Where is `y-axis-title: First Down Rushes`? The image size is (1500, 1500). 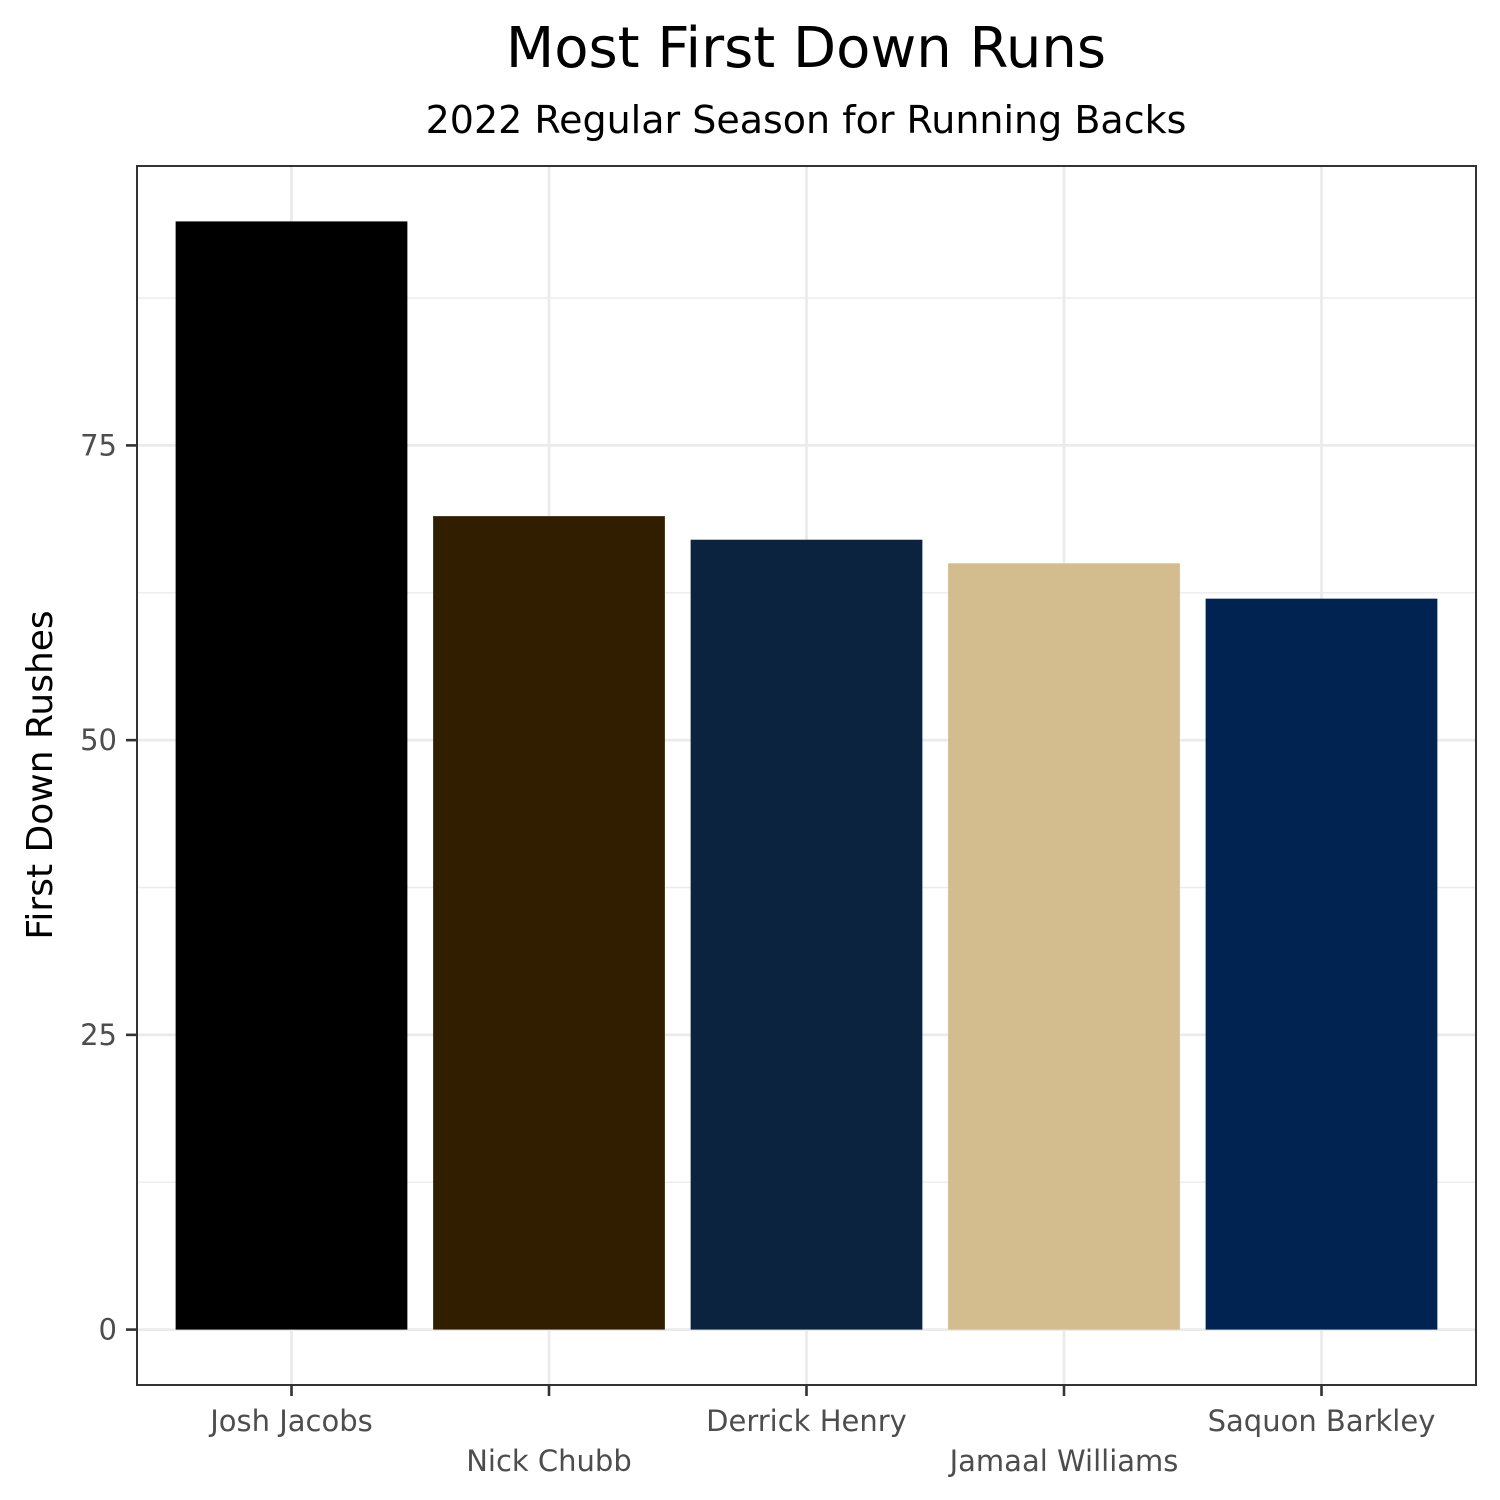 y-axis-title: First Down Rushes is located at coordinates (40, 774).